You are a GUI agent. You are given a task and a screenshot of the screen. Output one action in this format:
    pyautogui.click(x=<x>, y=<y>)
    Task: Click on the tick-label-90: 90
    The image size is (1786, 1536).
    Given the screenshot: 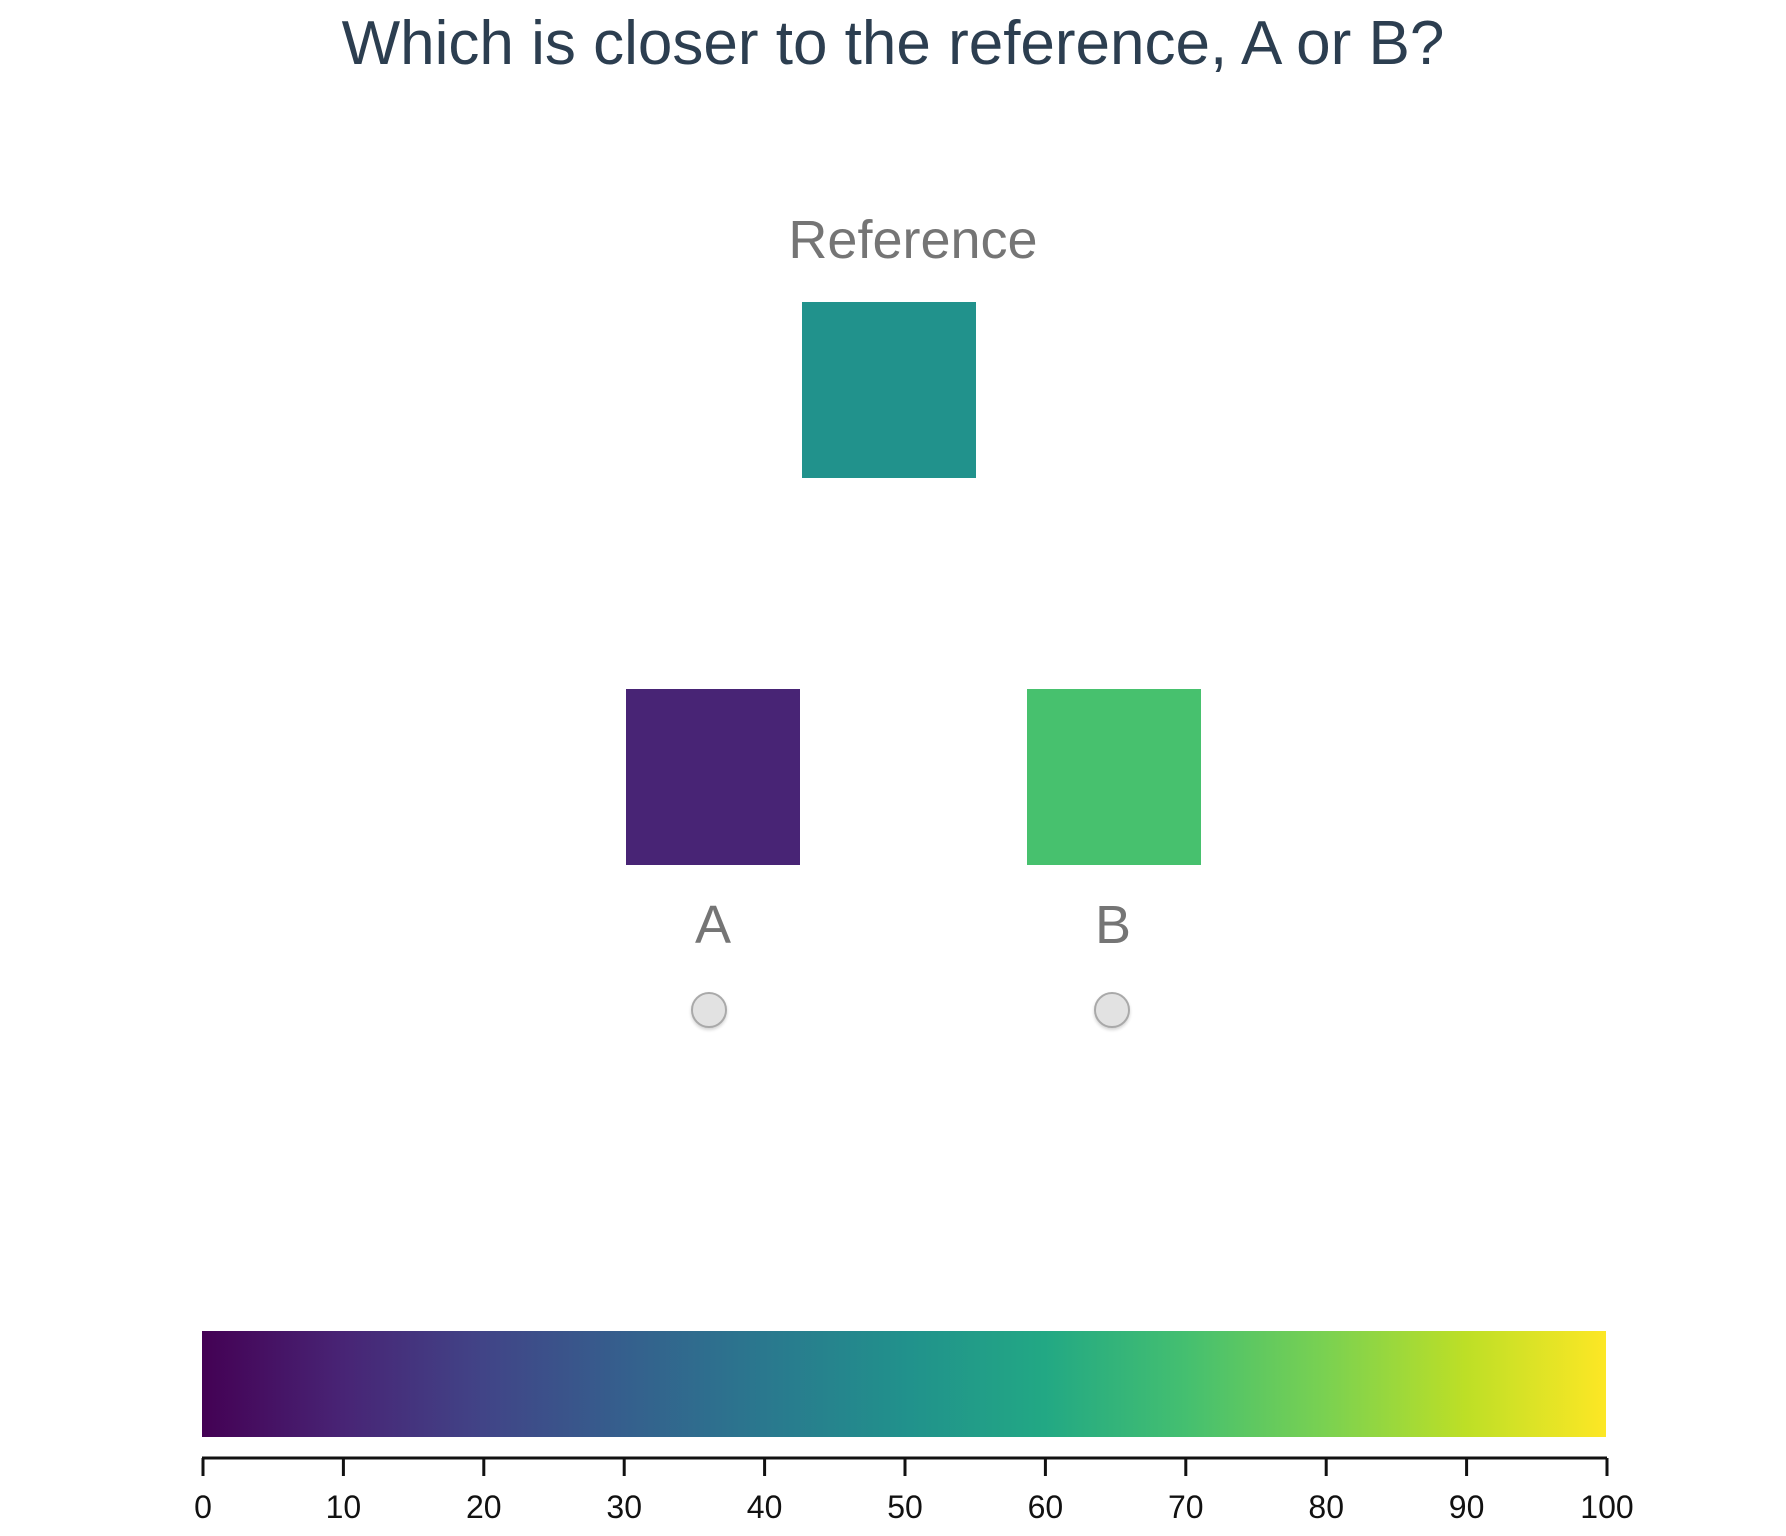 What is the action you would take?
    pyautogui.click(x=1467, y=1507)
    